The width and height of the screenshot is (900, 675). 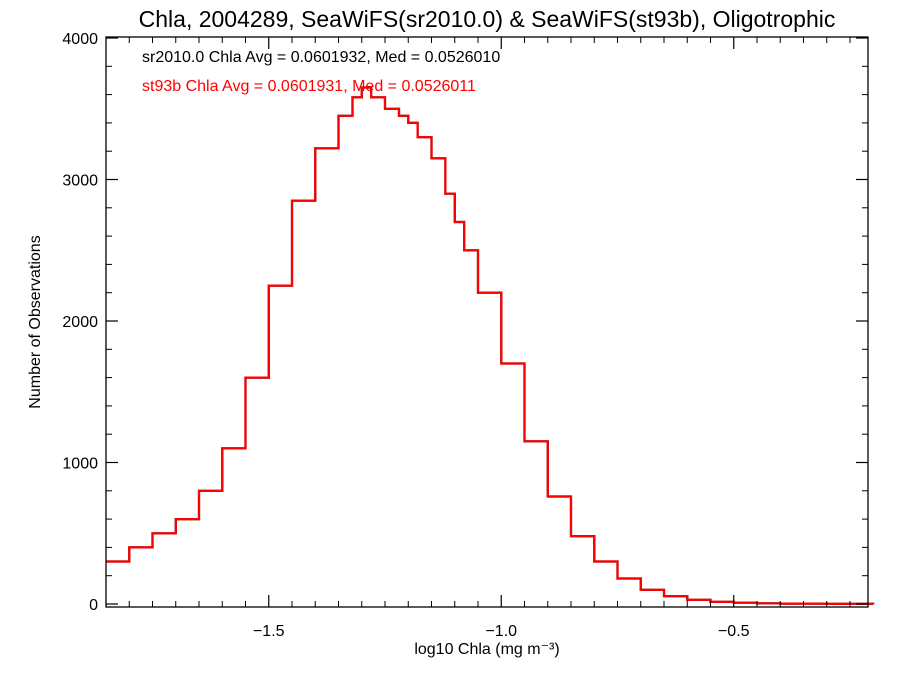 What do you see at coordinates (734, 631) in the screenshot?
I see `x-tick-label: −0.5` at bounding box center [734, 631].